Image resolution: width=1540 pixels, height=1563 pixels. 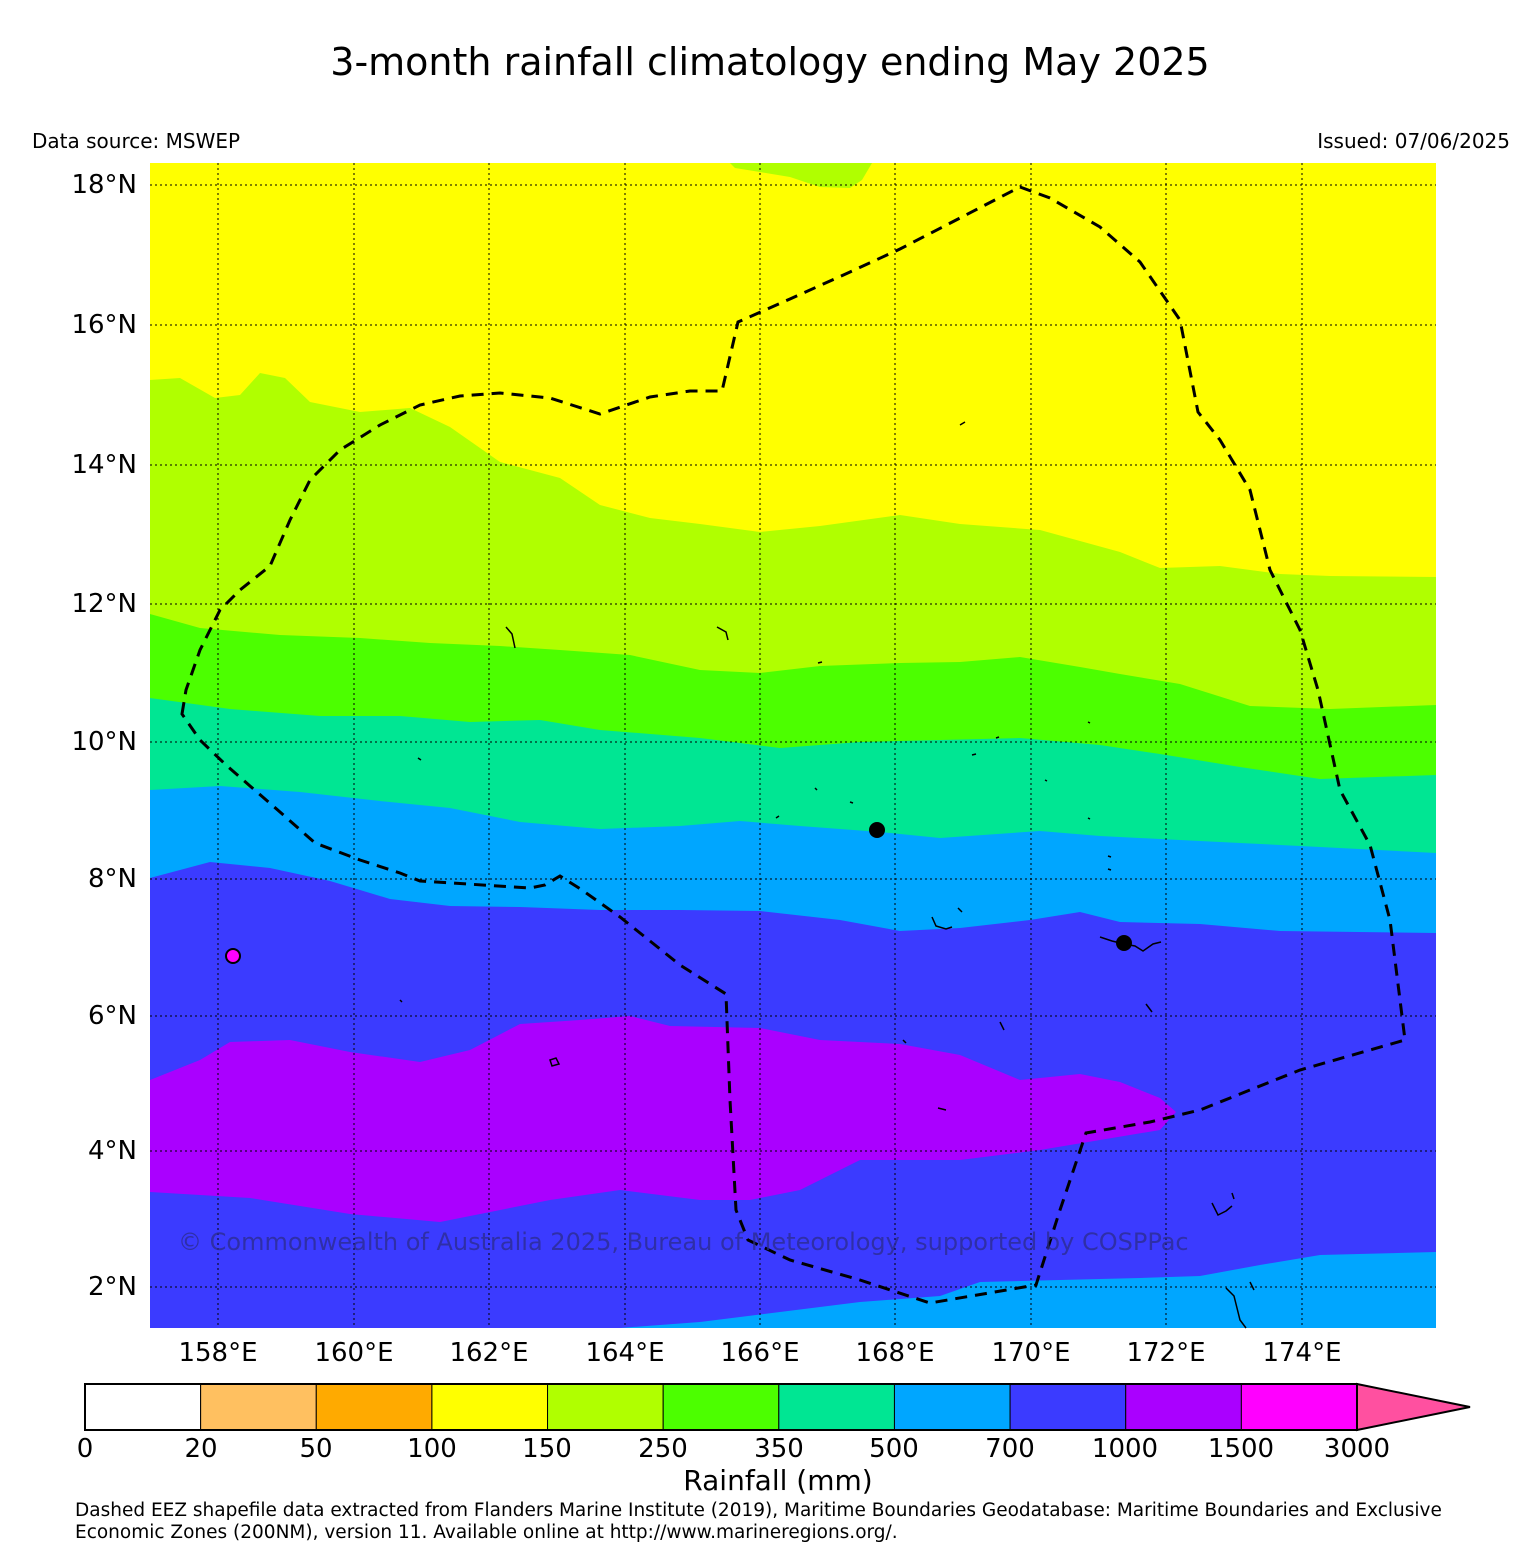 What do you see at coordinates (201, 1449) in the screenshot?
I see `colorbar-tick: 20` at bounding box center [201, 1449].